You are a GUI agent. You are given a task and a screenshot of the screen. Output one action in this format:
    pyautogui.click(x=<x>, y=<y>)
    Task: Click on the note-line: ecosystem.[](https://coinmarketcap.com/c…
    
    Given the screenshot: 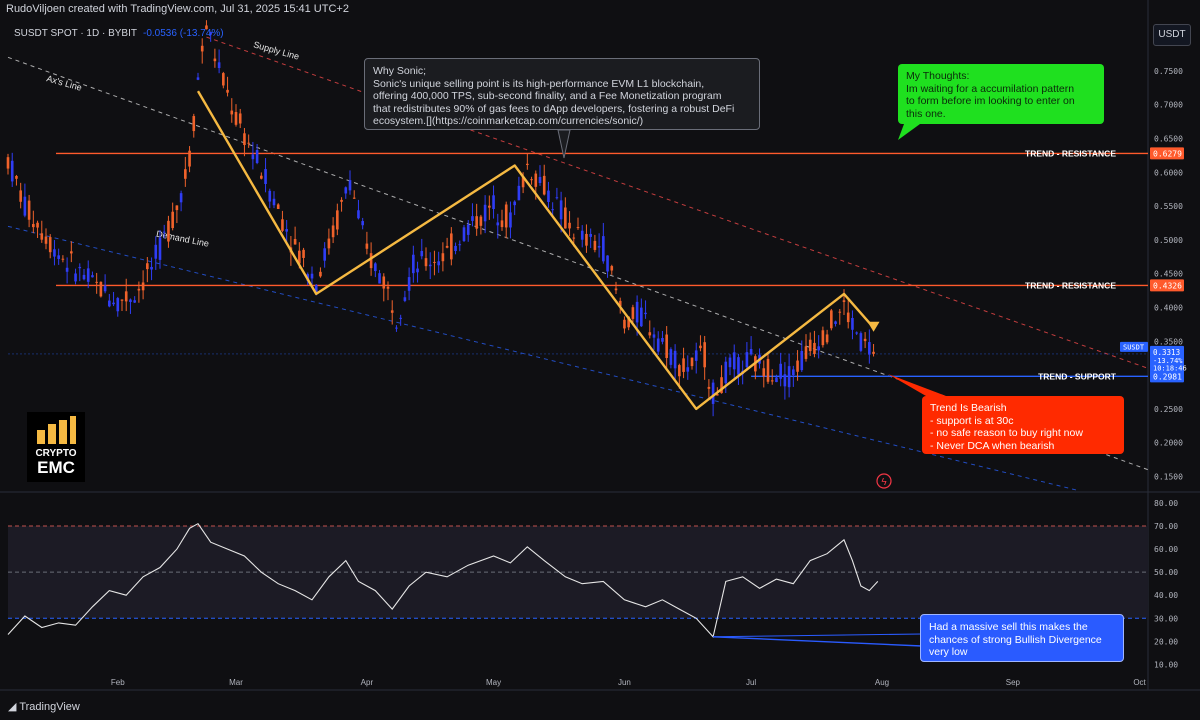 What is the action you would take?
    pyautogui.click(x=508, y=121)
    